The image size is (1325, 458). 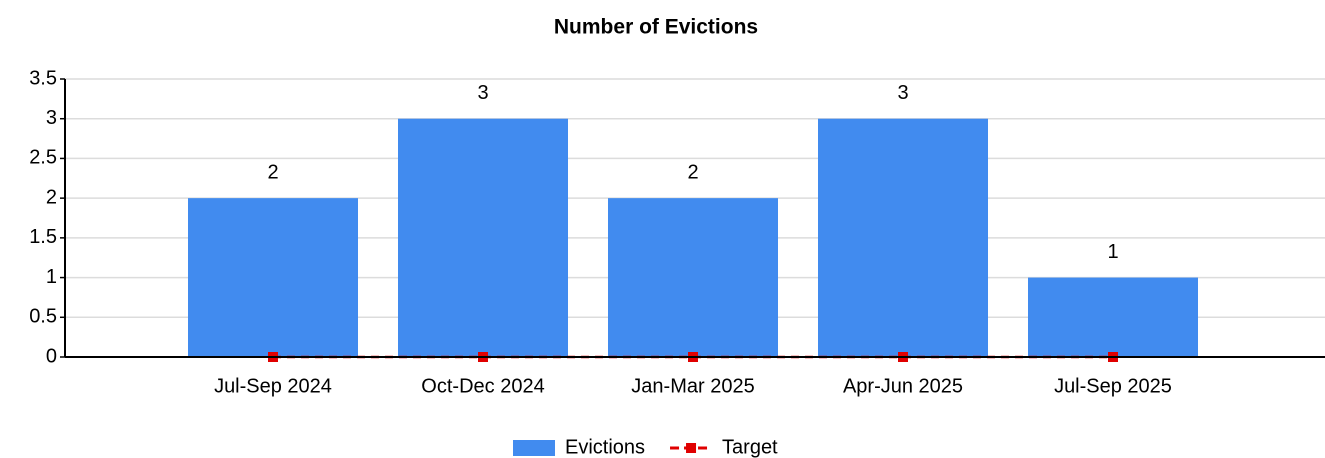 I want to click on y-tick-label: 1, so click(x=51, y=277).